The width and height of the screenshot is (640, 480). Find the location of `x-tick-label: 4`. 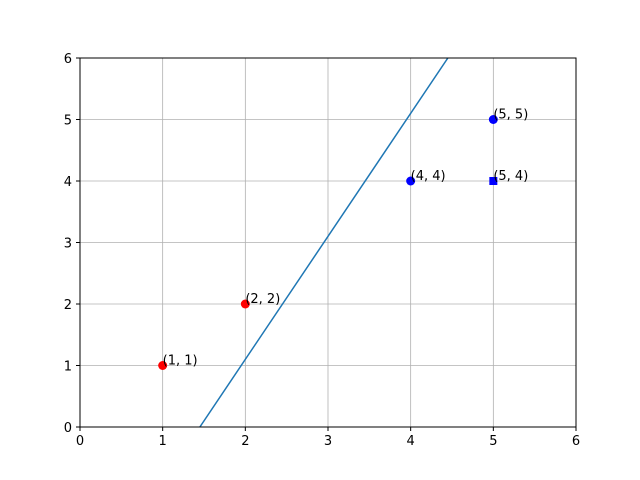

x-tick-label: 4 is located at coordinates (411, 441).